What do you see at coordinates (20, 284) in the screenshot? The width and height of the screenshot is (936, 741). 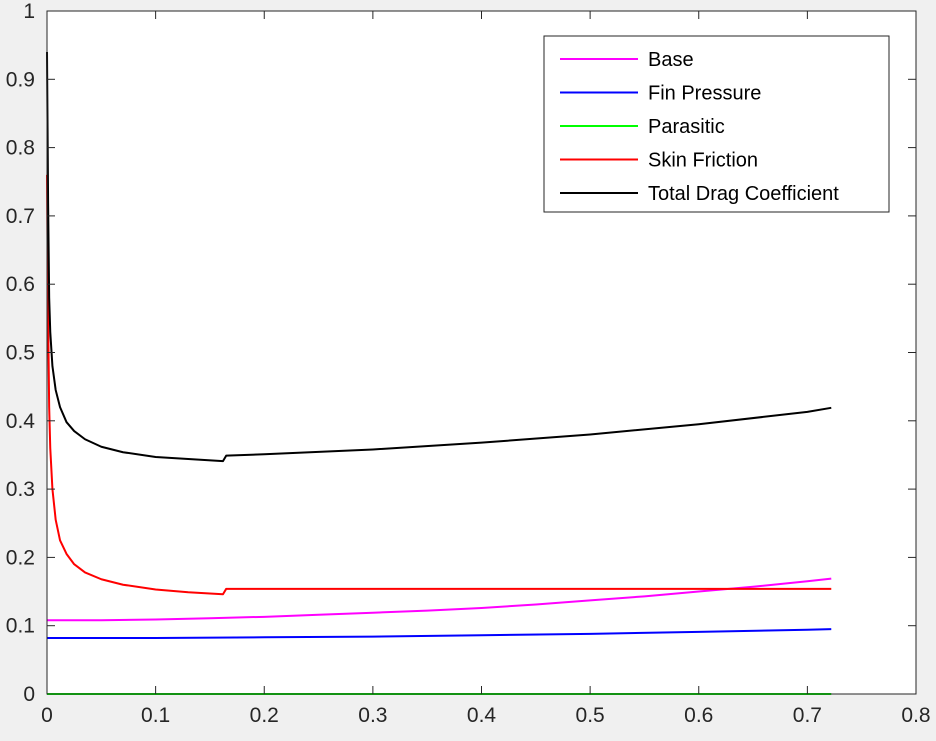 I see `y-tick-label: 0.6` at bounding box center [20, 284].